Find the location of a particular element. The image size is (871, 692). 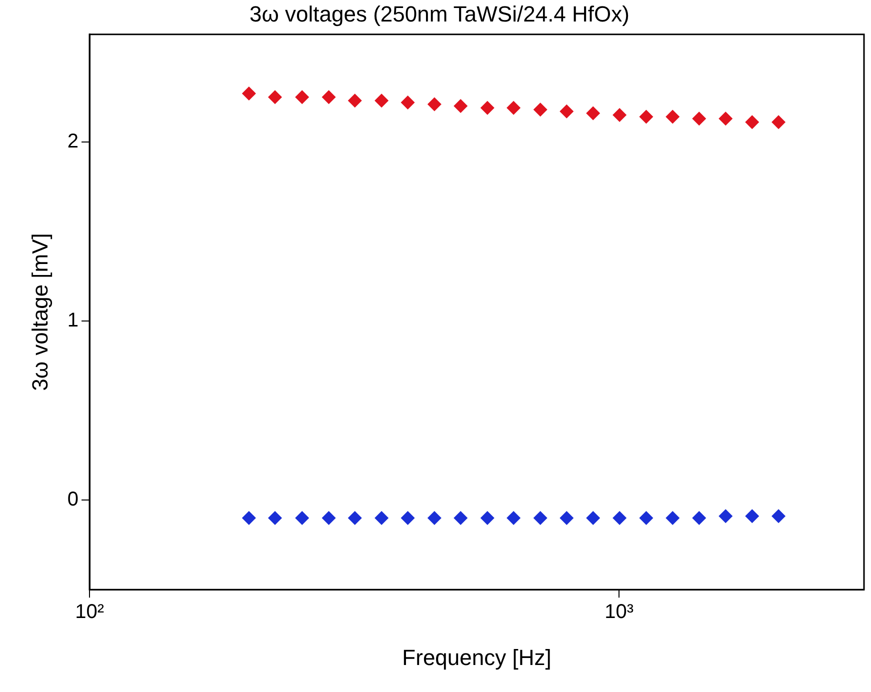

y-tick-label: 0 is located at coordinates (73, 499).